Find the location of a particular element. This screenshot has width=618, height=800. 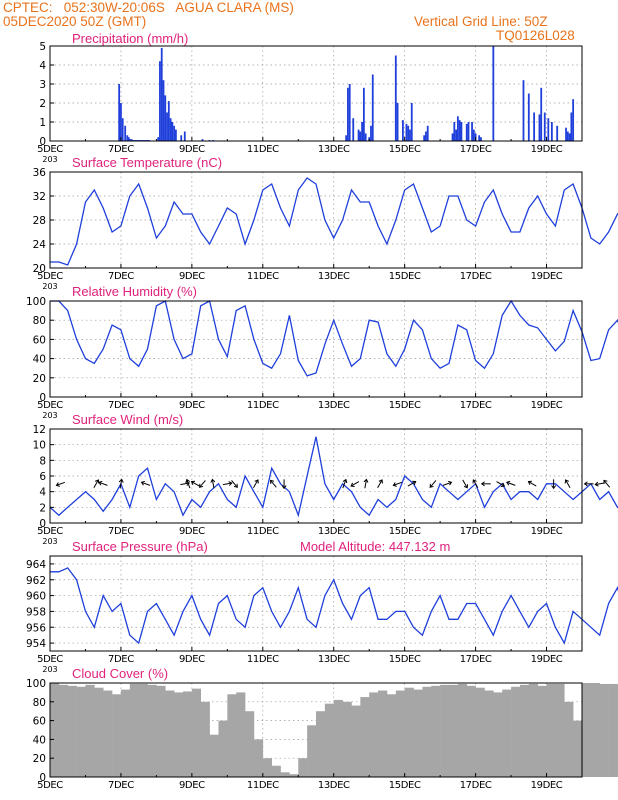

y-tick-label: 100 is located at coordinates (36, 684).